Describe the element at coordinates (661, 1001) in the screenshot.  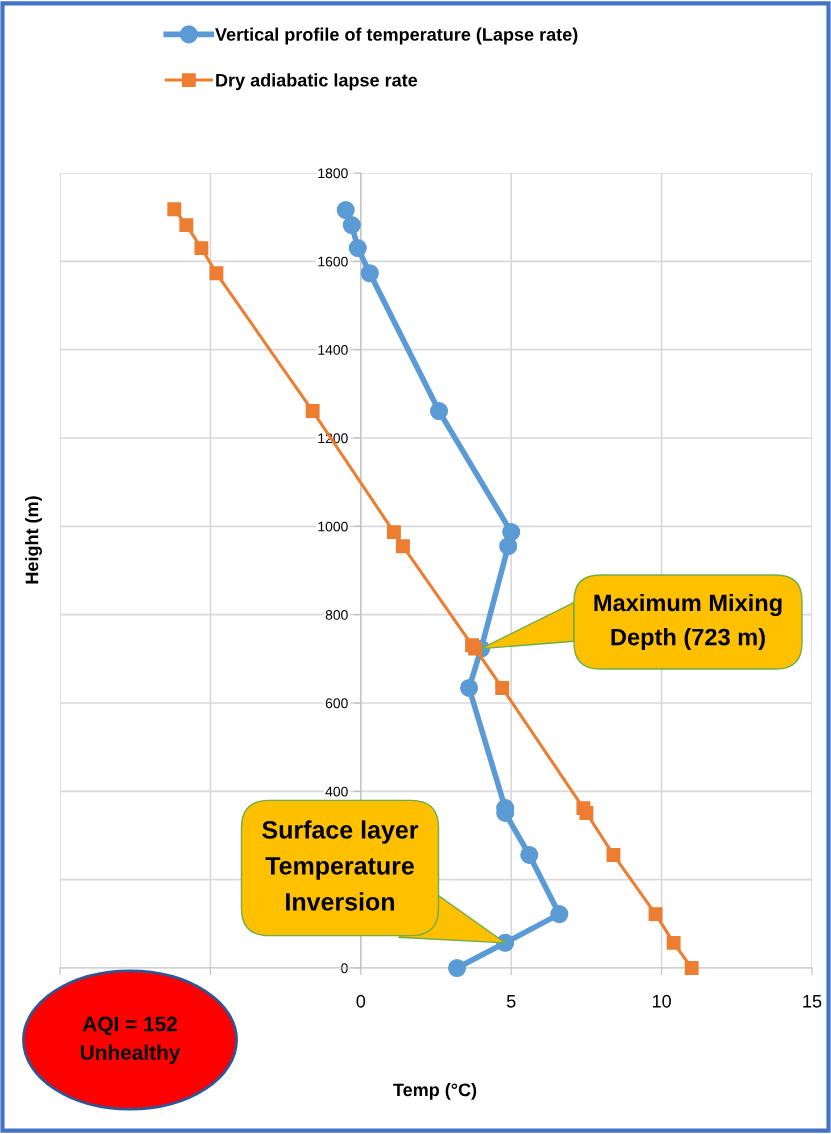
I see `x-tick-label: 10` at that location.